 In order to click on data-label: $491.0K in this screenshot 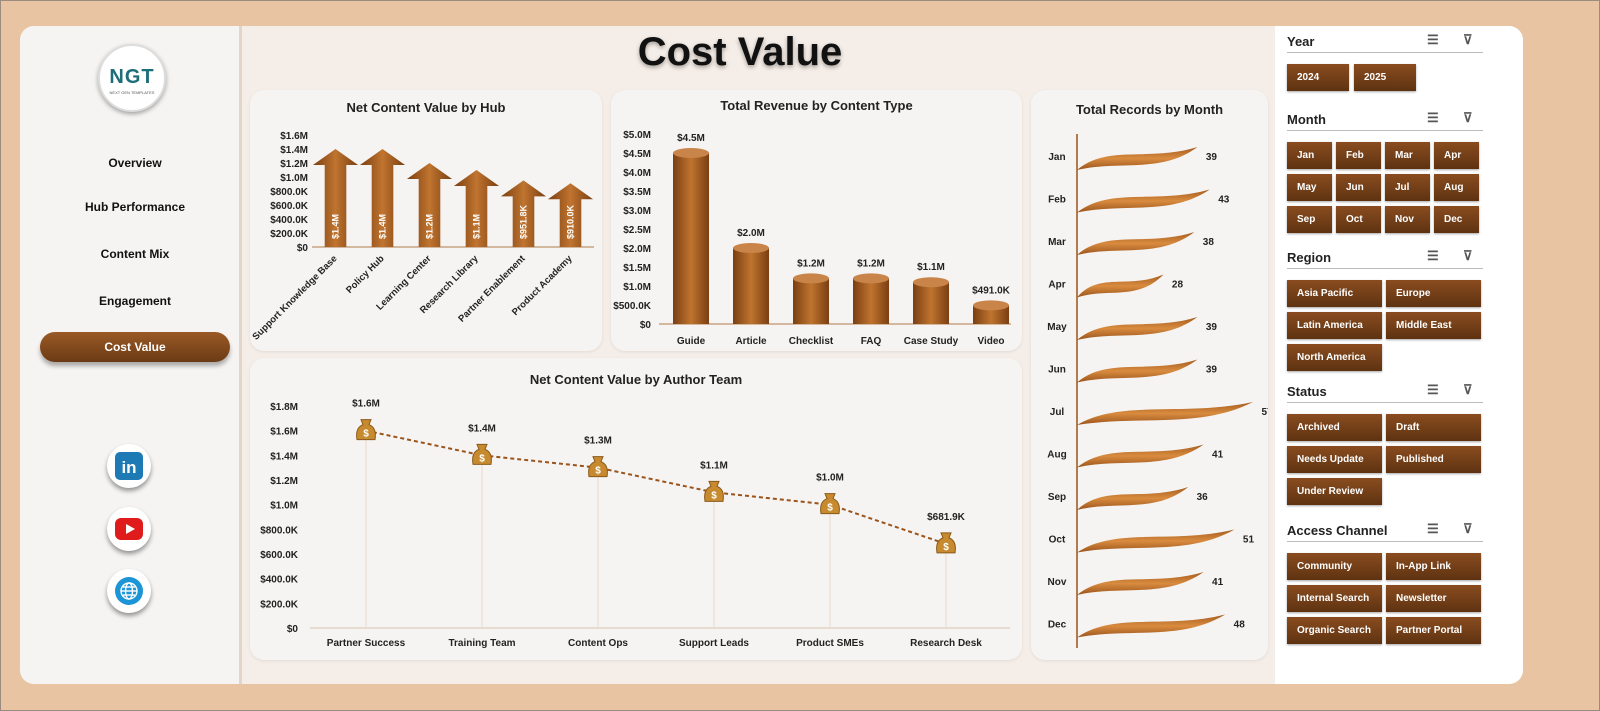, I will do `click(991, 290)`.